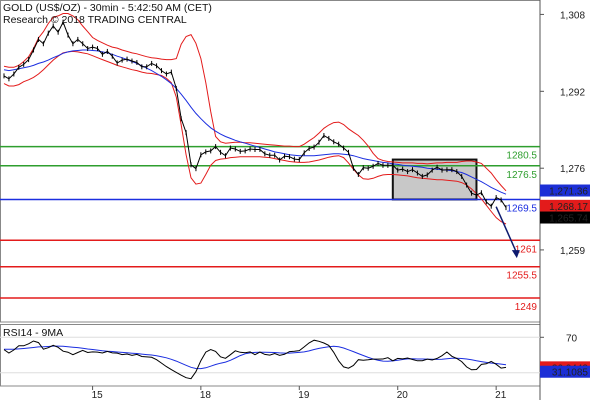 This screenshot has height=400, width=590. Describe the element at coordinates (521, 156) in the screenshot. I see `level-label: 1280.5` at that location.